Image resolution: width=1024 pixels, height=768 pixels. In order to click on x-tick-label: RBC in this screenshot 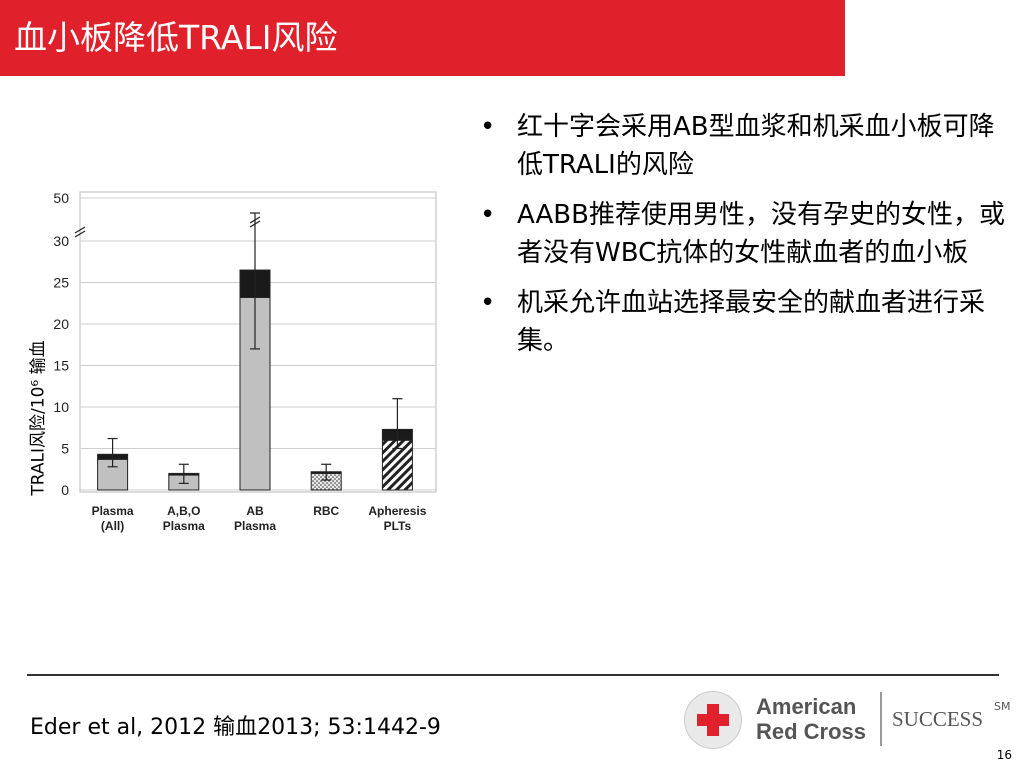, I will do `click(326, 511)`.